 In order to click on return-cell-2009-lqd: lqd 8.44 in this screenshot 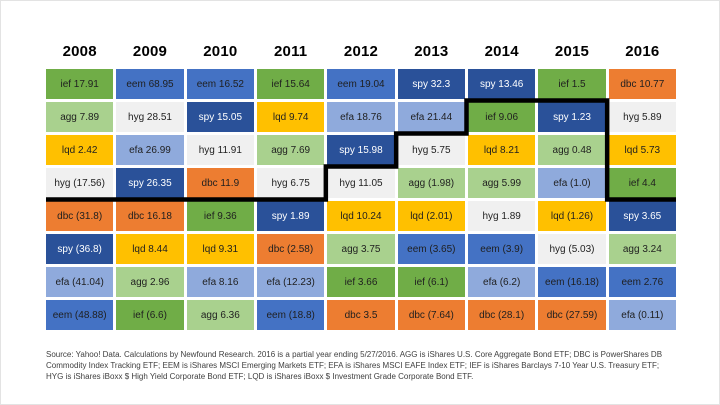, I will do `click(150, 249)`.